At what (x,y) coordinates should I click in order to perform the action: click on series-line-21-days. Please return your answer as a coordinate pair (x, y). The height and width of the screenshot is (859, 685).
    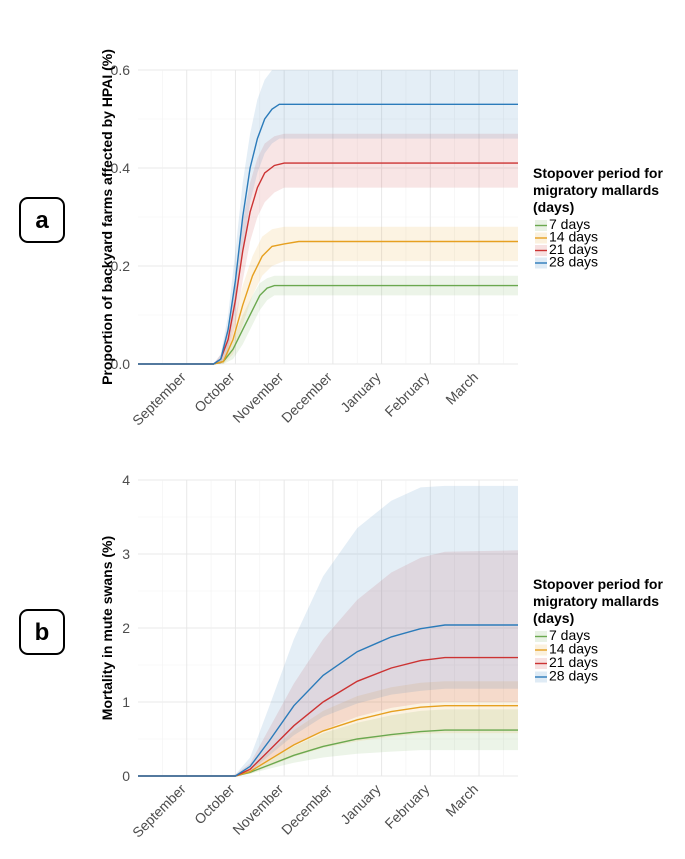
    Looking at the image, I should click on (328, 263).